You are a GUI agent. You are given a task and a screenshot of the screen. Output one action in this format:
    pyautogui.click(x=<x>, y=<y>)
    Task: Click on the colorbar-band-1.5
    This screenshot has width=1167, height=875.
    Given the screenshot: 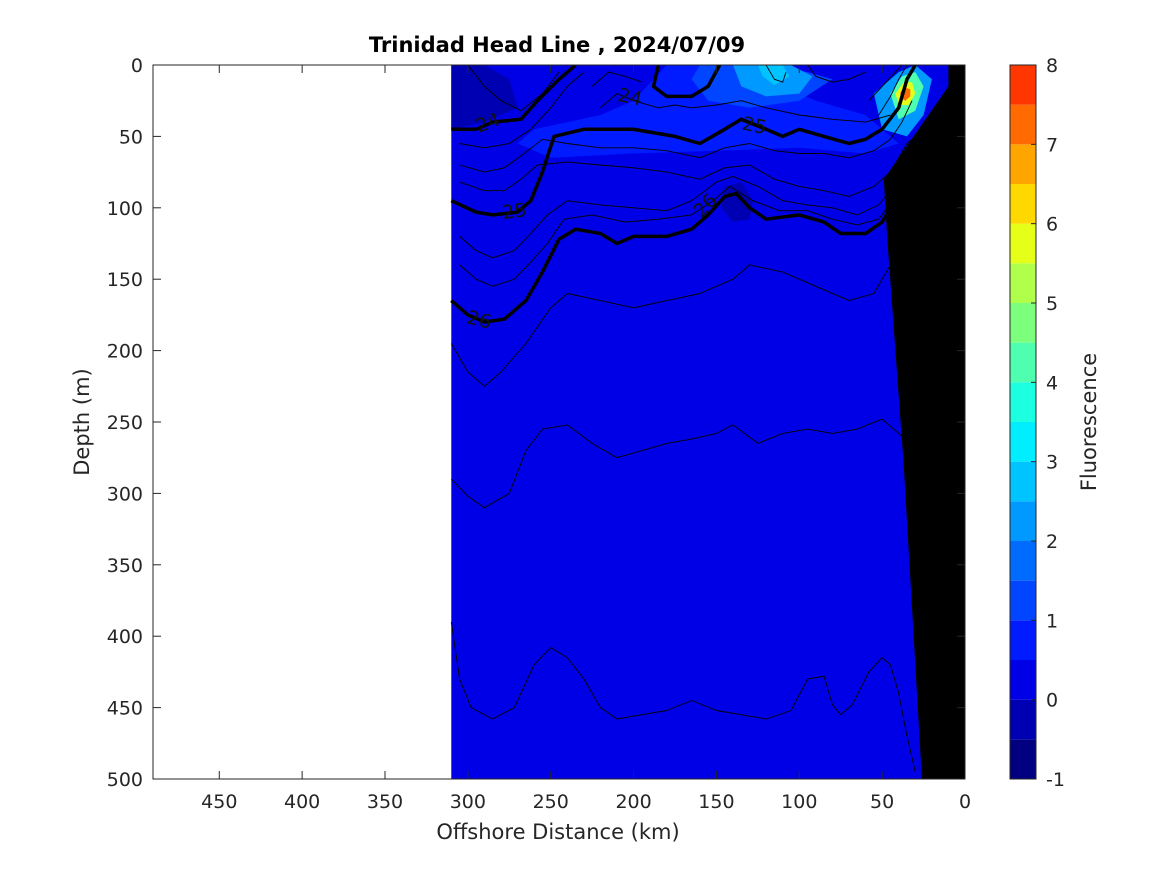 What is the action you would take?
    pyautogui.click(x=1023, y=561)
    